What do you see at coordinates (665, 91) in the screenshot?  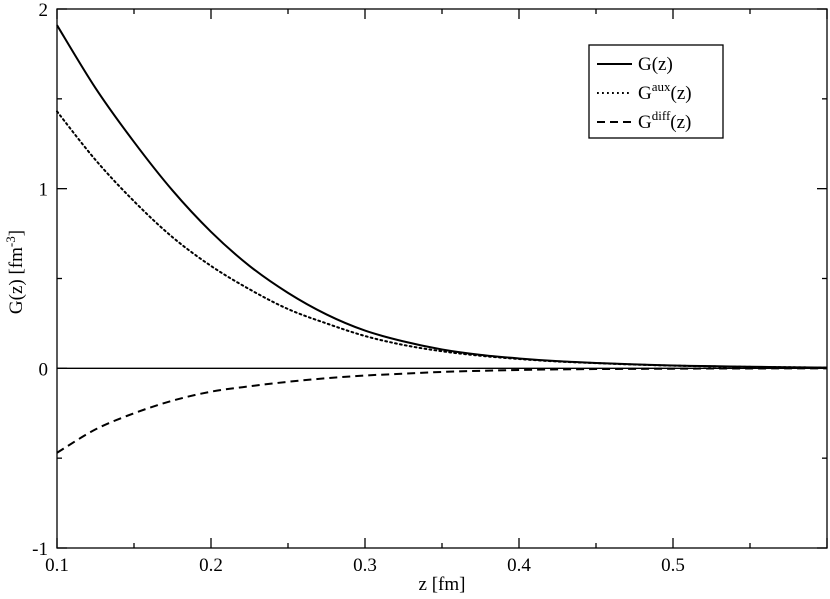 I see `legend-label-gaux: Gaux(z)` at bounding box center [665, 91].